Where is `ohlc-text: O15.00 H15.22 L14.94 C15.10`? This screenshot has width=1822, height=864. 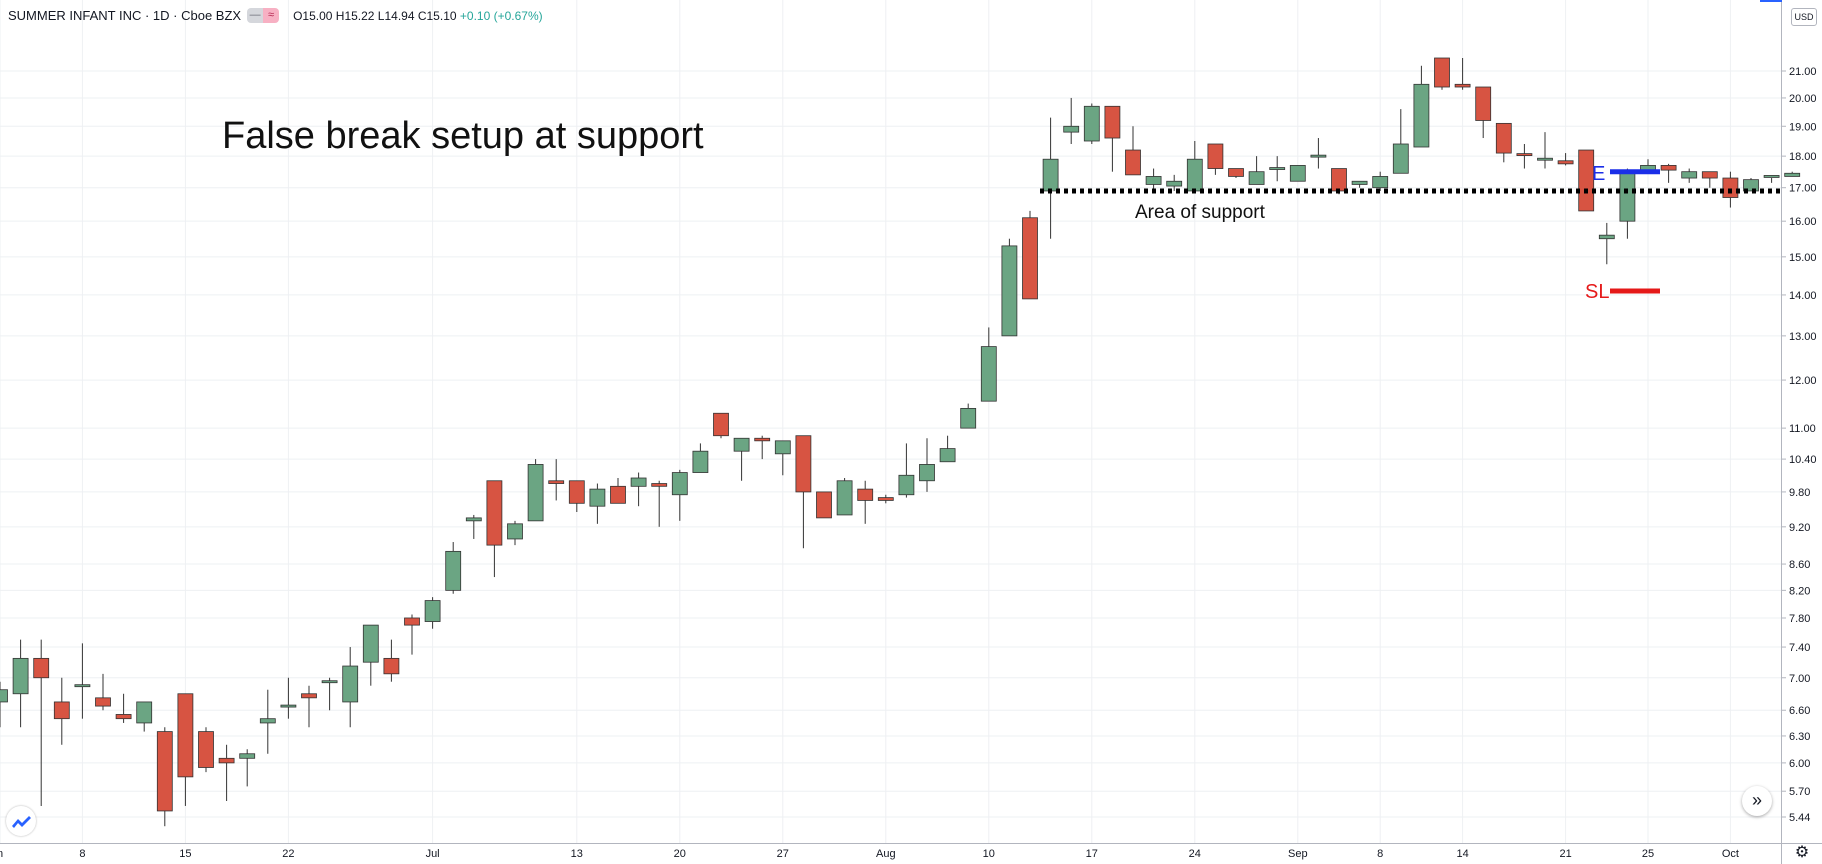 ohlc-text: O15.00 H15.22 L14.94 C15.10 is located at coordinates (375, 15).